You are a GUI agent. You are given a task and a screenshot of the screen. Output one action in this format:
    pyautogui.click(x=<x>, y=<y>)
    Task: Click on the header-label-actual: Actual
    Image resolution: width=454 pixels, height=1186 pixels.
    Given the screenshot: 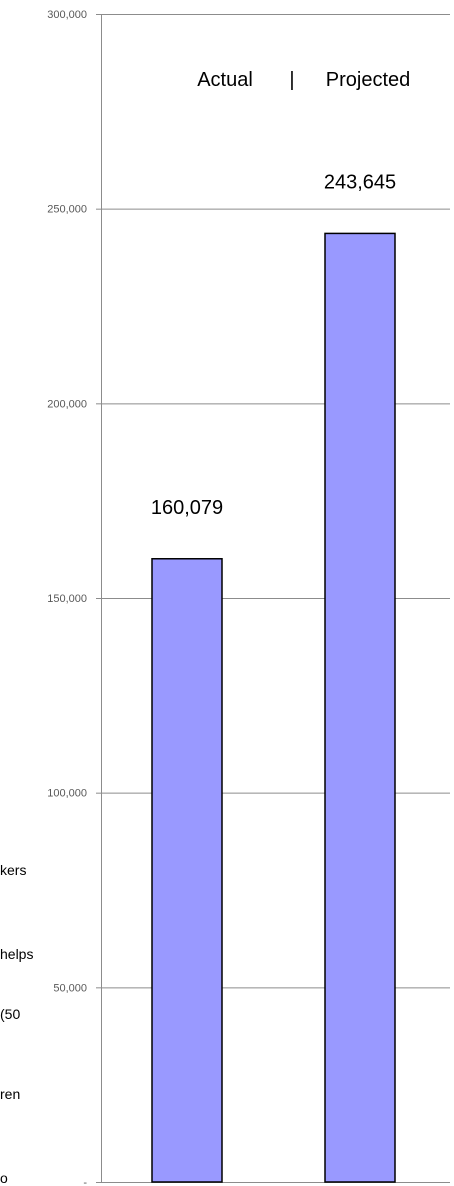 What is the action you would take?
    pyautogui.click(x=225, y=80)
    